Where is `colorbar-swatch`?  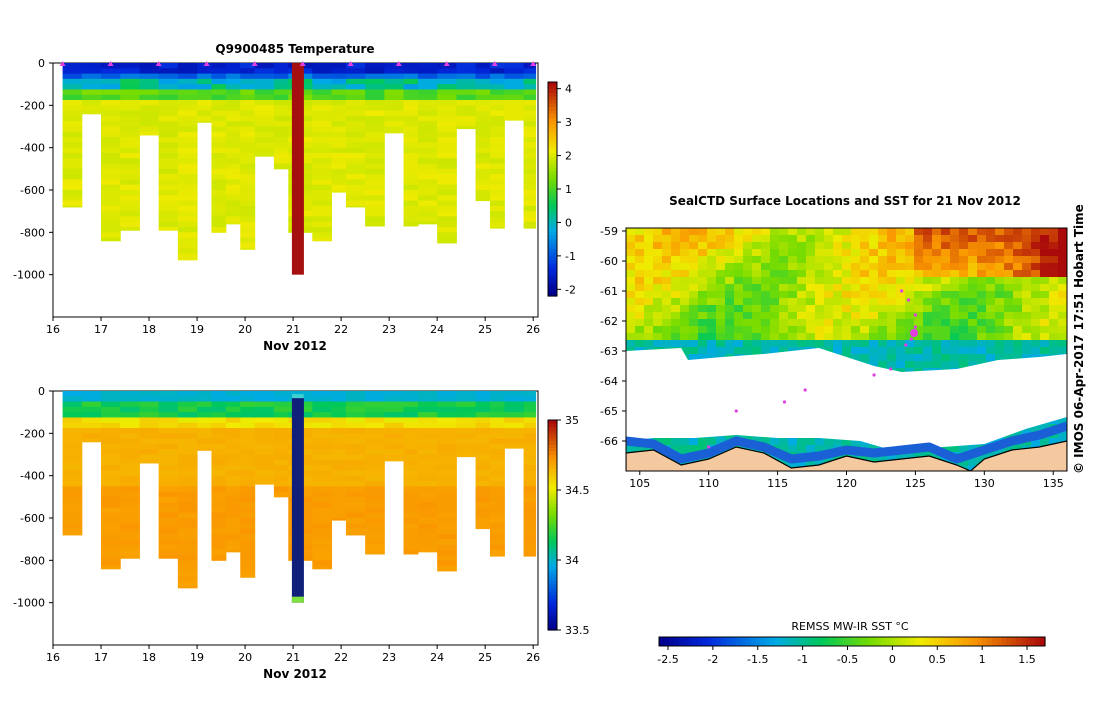 colorbar-swatch is located at coordinates (552, 590).